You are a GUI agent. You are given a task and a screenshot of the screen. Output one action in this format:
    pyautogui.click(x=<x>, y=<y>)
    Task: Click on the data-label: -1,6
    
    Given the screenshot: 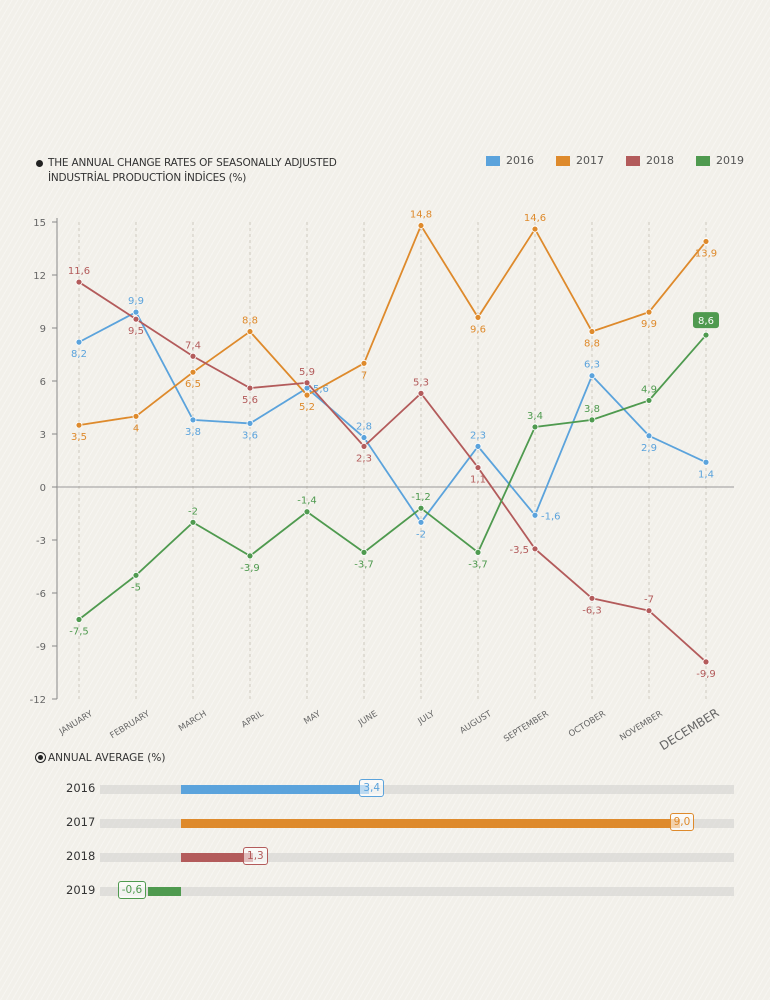 What is the action you would take?
    pyautogui.click(x=551, y=516)
    